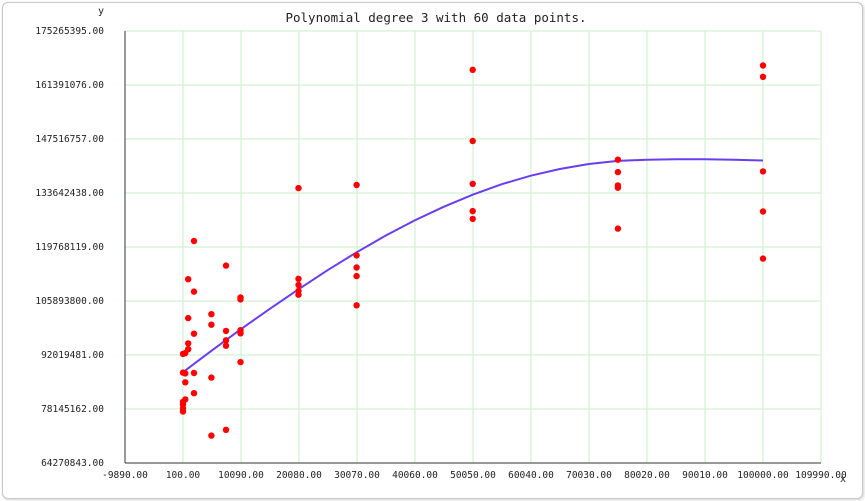 This screenshot has height=501, width=865. Describe the element at coordinates (705, 475) in the screenshot. I see `x-tick-label: 90010.00` at that location.